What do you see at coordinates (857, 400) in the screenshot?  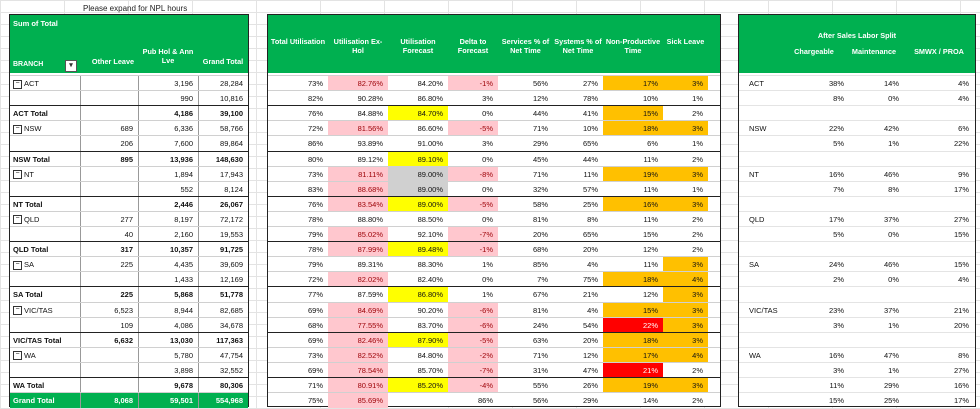 I see `split-row: 15% 25% 17%` at bounding box center [857, 400].